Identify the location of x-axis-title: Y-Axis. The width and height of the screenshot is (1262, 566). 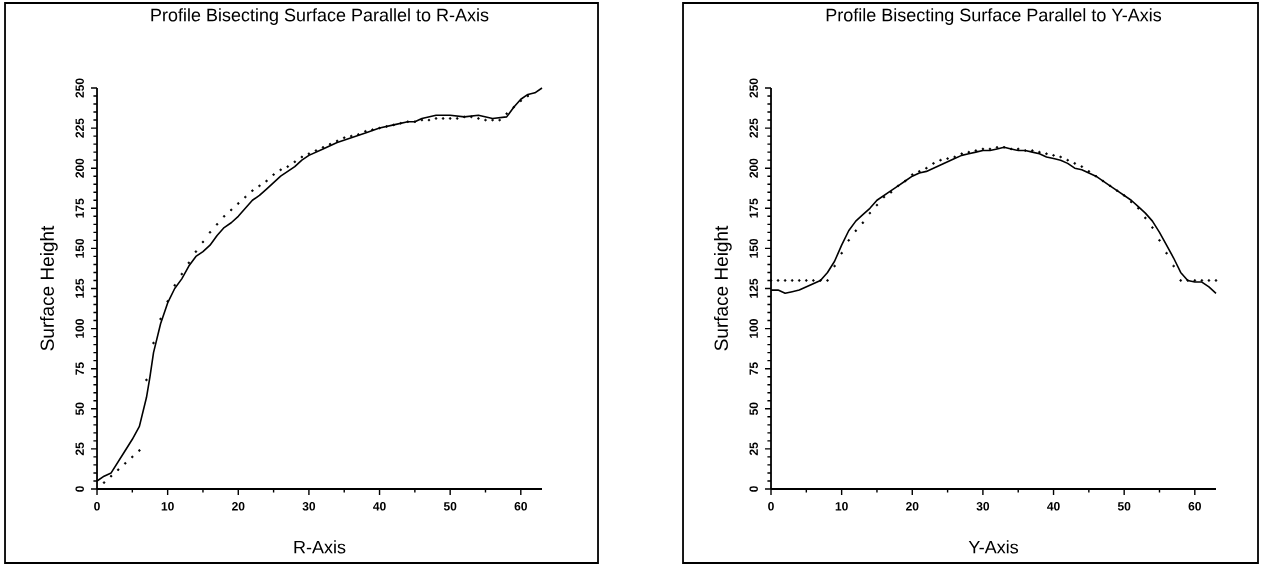
(993, 547).